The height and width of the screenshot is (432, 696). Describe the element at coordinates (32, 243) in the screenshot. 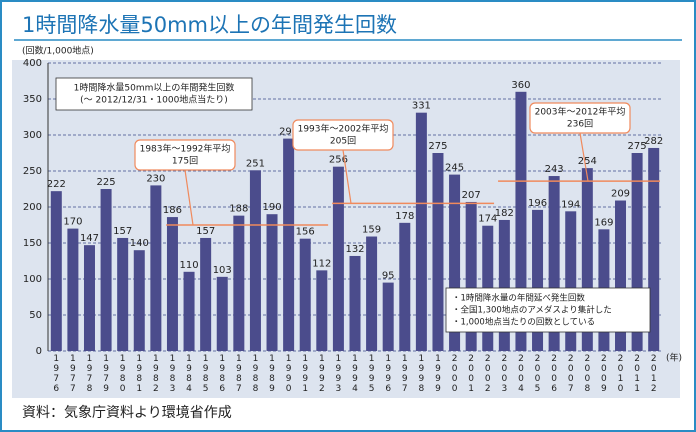

I see `y-tick-label: 150` at that location.